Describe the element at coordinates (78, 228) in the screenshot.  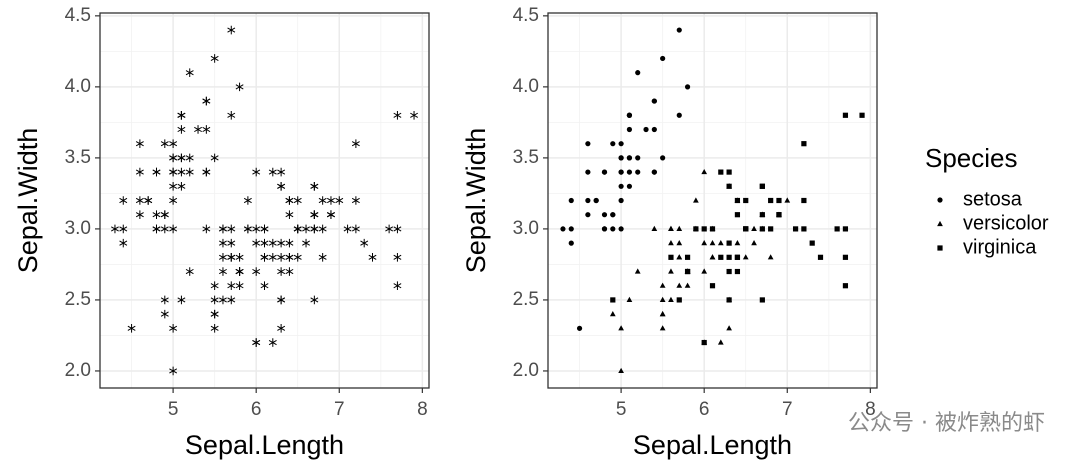
I see `y-tick-label: 3.0` at that location.